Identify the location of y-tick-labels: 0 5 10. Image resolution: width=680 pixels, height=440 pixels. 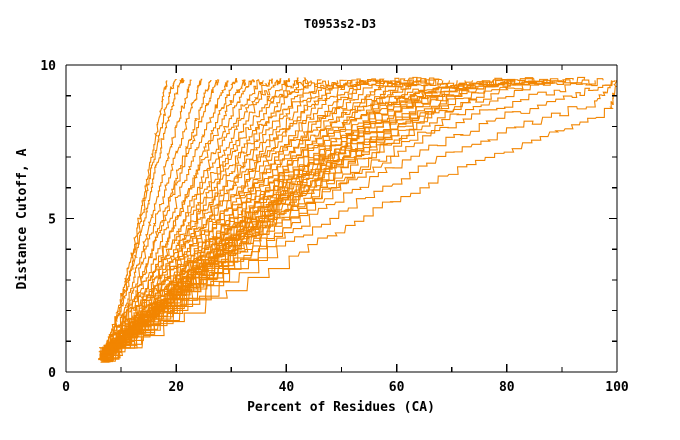
(48, 220).